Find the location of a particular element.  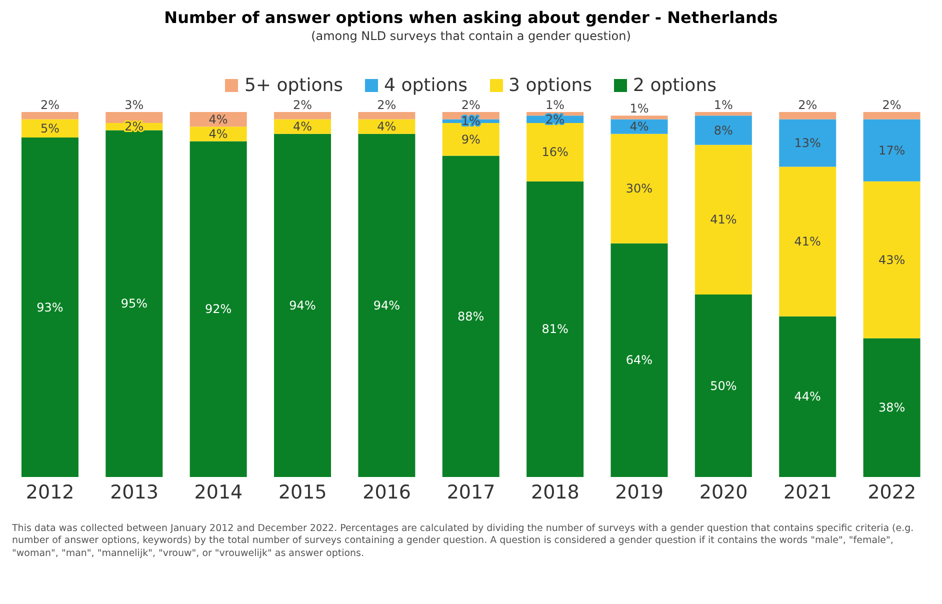

data-label: 9% is located at coordinates (470, 139).